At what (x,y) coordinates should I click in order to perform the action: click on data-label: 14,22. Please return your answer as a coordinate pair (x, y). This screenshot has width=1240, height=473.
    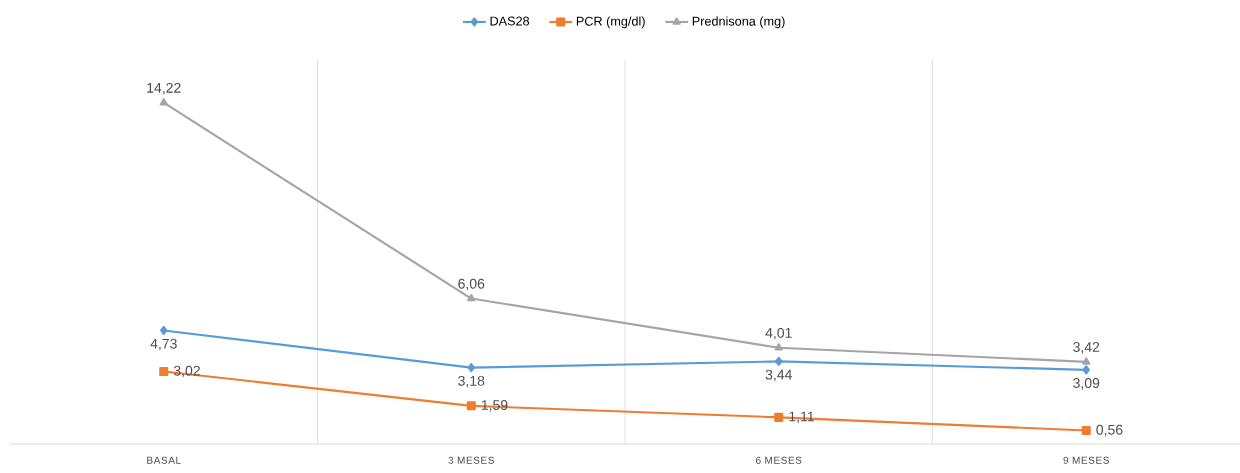
    Looking at the image, I should click on (164, 88).